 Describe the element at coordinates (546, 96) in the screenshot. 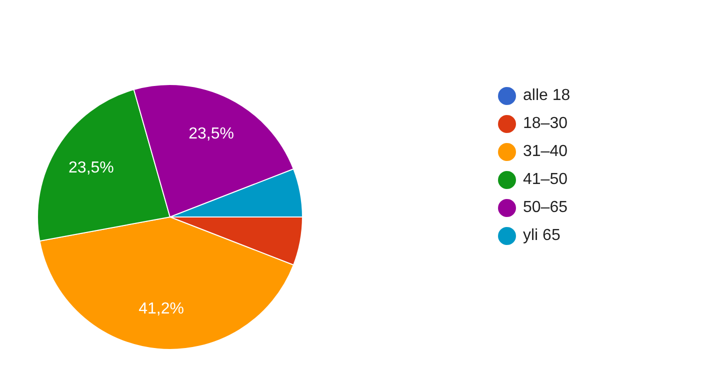

I see `legend-label: alle 18` at that location.